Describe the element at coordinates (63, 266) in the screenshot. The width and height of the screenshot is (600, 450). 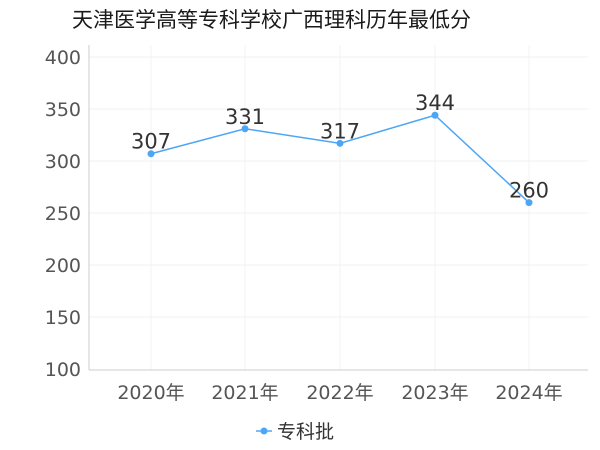
I see `y-tick-label: 200` at that location.